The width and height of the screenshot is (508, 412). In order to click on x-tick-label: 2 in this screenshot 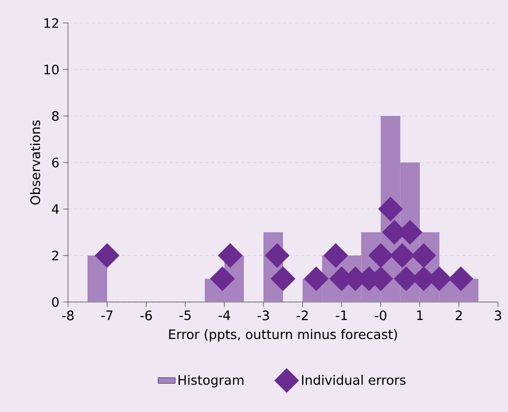, I will do `click(459, 315)`.